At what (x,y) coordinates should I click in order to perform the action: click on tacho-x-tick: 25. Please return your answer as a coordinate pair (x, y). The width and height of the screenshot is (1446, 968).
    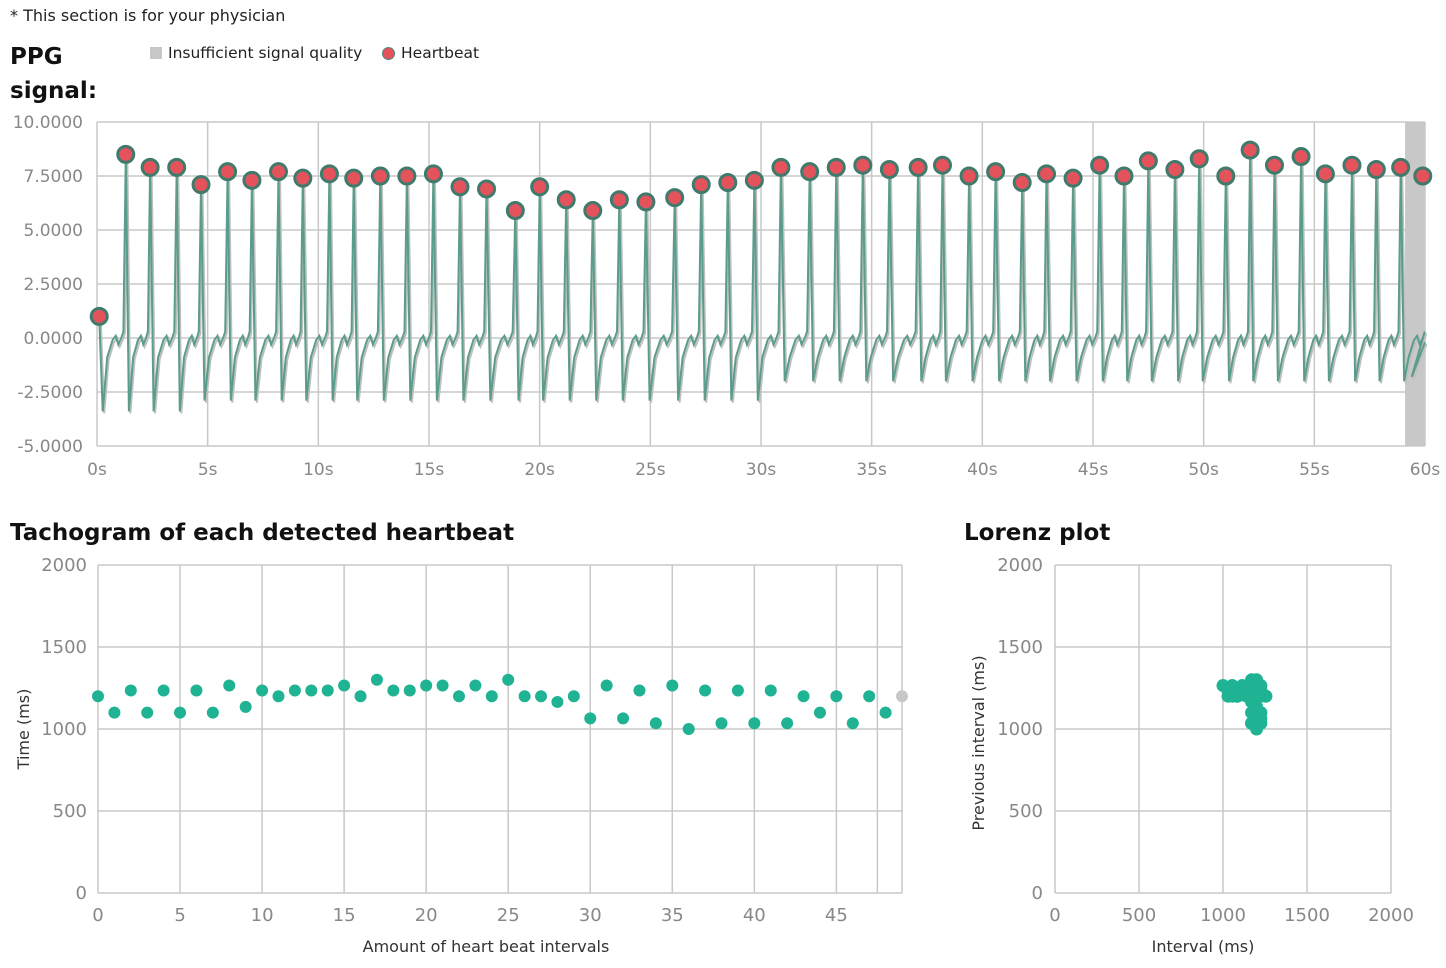
    Looking at the image, I should click on (508, 915).